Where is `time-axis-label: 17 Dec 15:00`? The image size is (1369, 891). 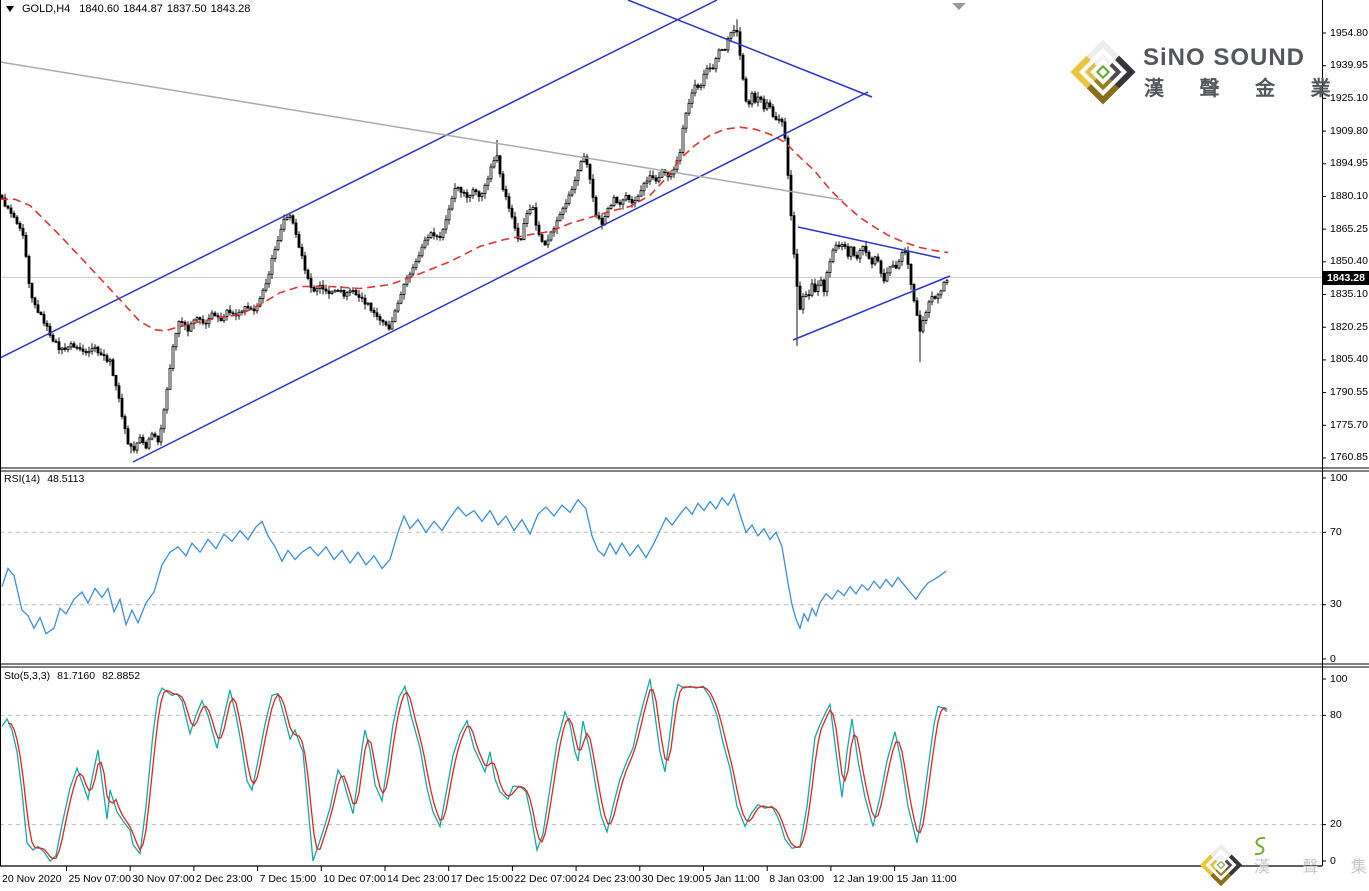 time-axis-label: 17 Dec 15:00 is located at coordinates (482, 879).